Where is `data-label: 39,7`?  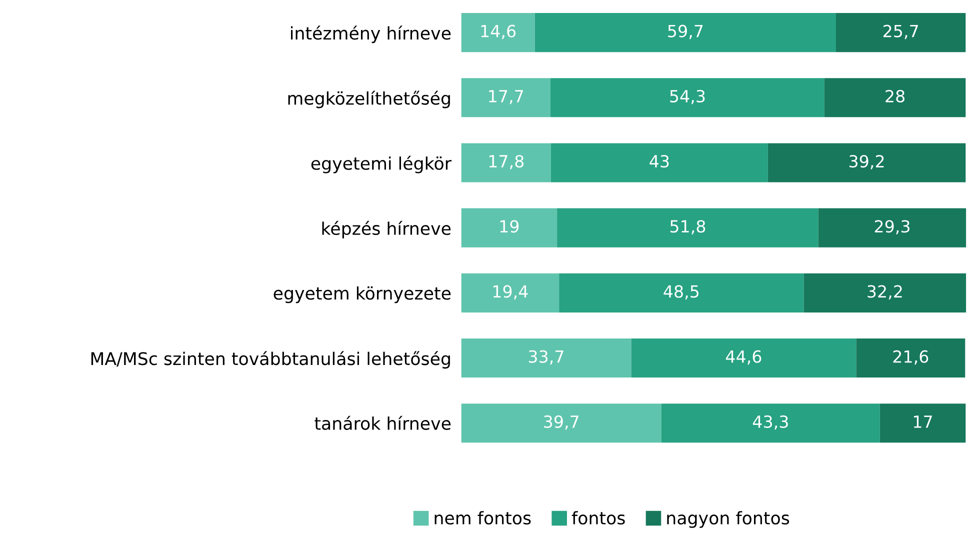 data-label: 39,7 is located at coordinates (561, 422).